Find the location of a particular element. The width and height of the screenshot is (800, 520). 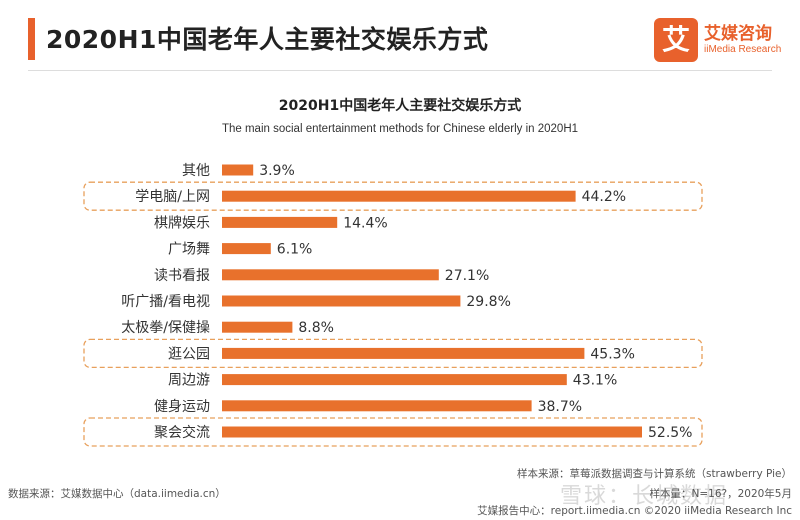

data-source: 数据来源：艾媒数据中心（data.iimedia.cn） is located at coordinates (117, 494).